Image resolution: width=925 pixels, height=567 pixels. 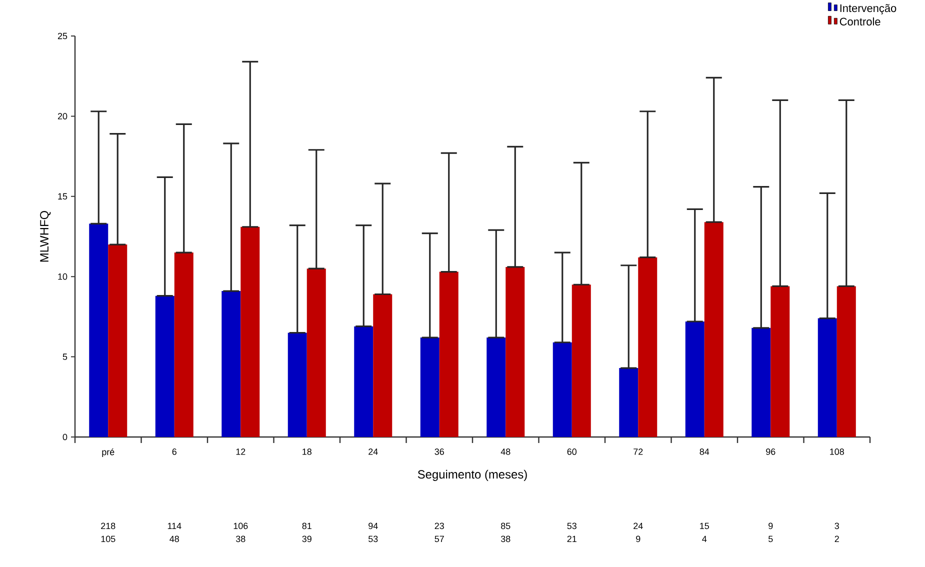 What do you see at coordinates (472, 475) in the screenshot?
I see `x-axis-title: Seguimento (meses)` at bounding box center [472, 475].